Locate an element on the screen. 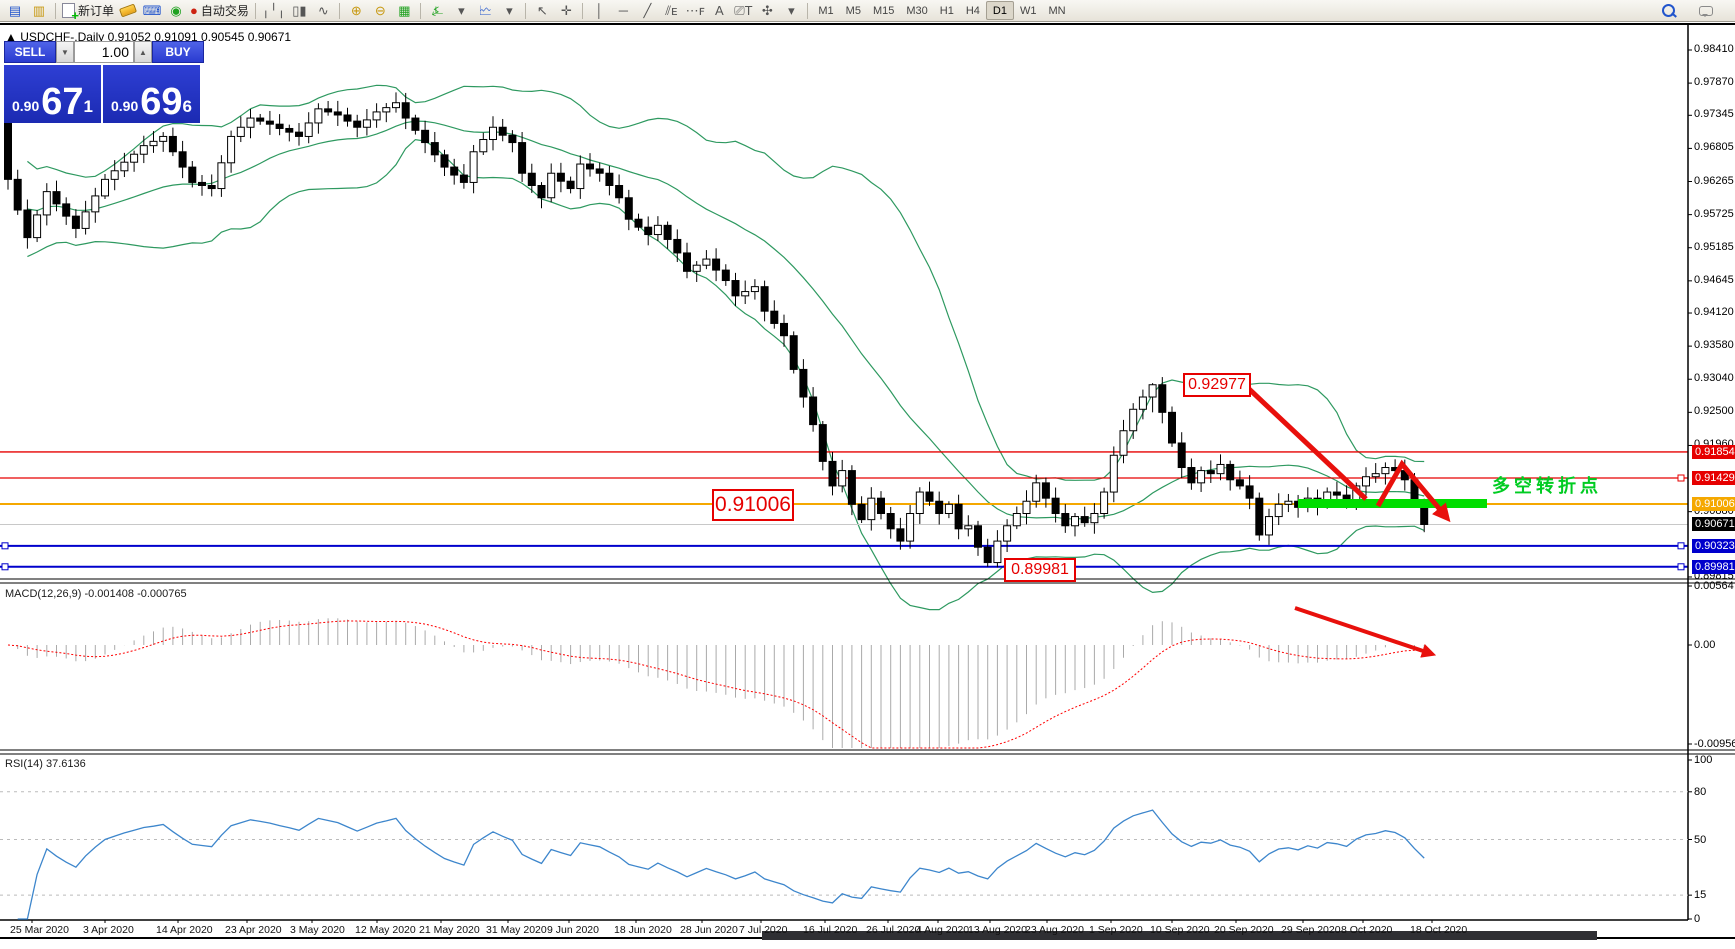 This screenshot has width=1735, height=949. timeframe-w1-button: W1 is located at coordinates (1028, 10).